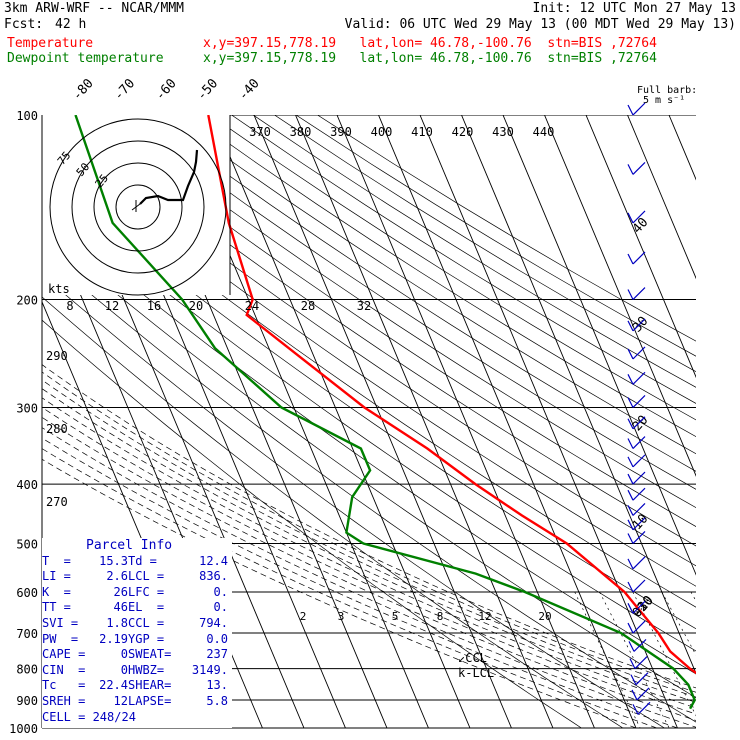  I want to click on parcel-info-row: TT = 46 EL = 0., so click(137, 608).